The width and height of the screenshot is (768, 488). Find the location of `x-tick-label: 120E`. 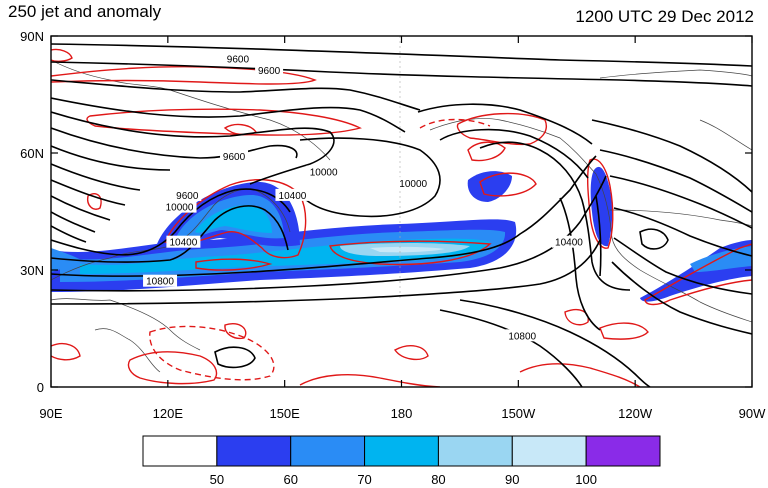

x-tick-label: 120E is located at coordinates (168, 413).